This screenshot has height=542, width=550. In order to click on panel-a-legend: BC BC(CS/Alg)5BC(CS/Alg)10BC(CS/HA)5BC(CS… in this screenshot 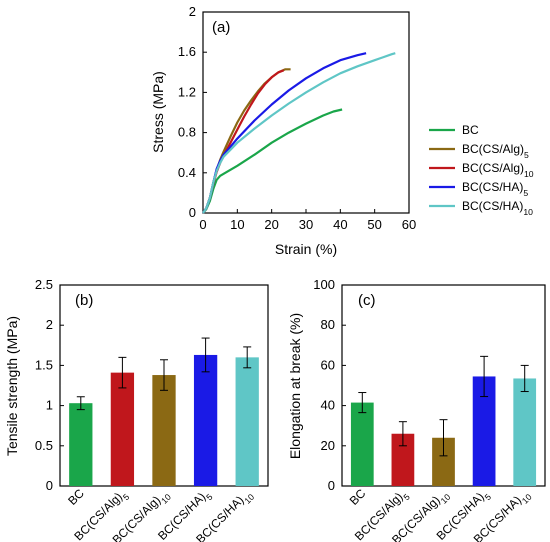, I will do `click(481, 170)`.